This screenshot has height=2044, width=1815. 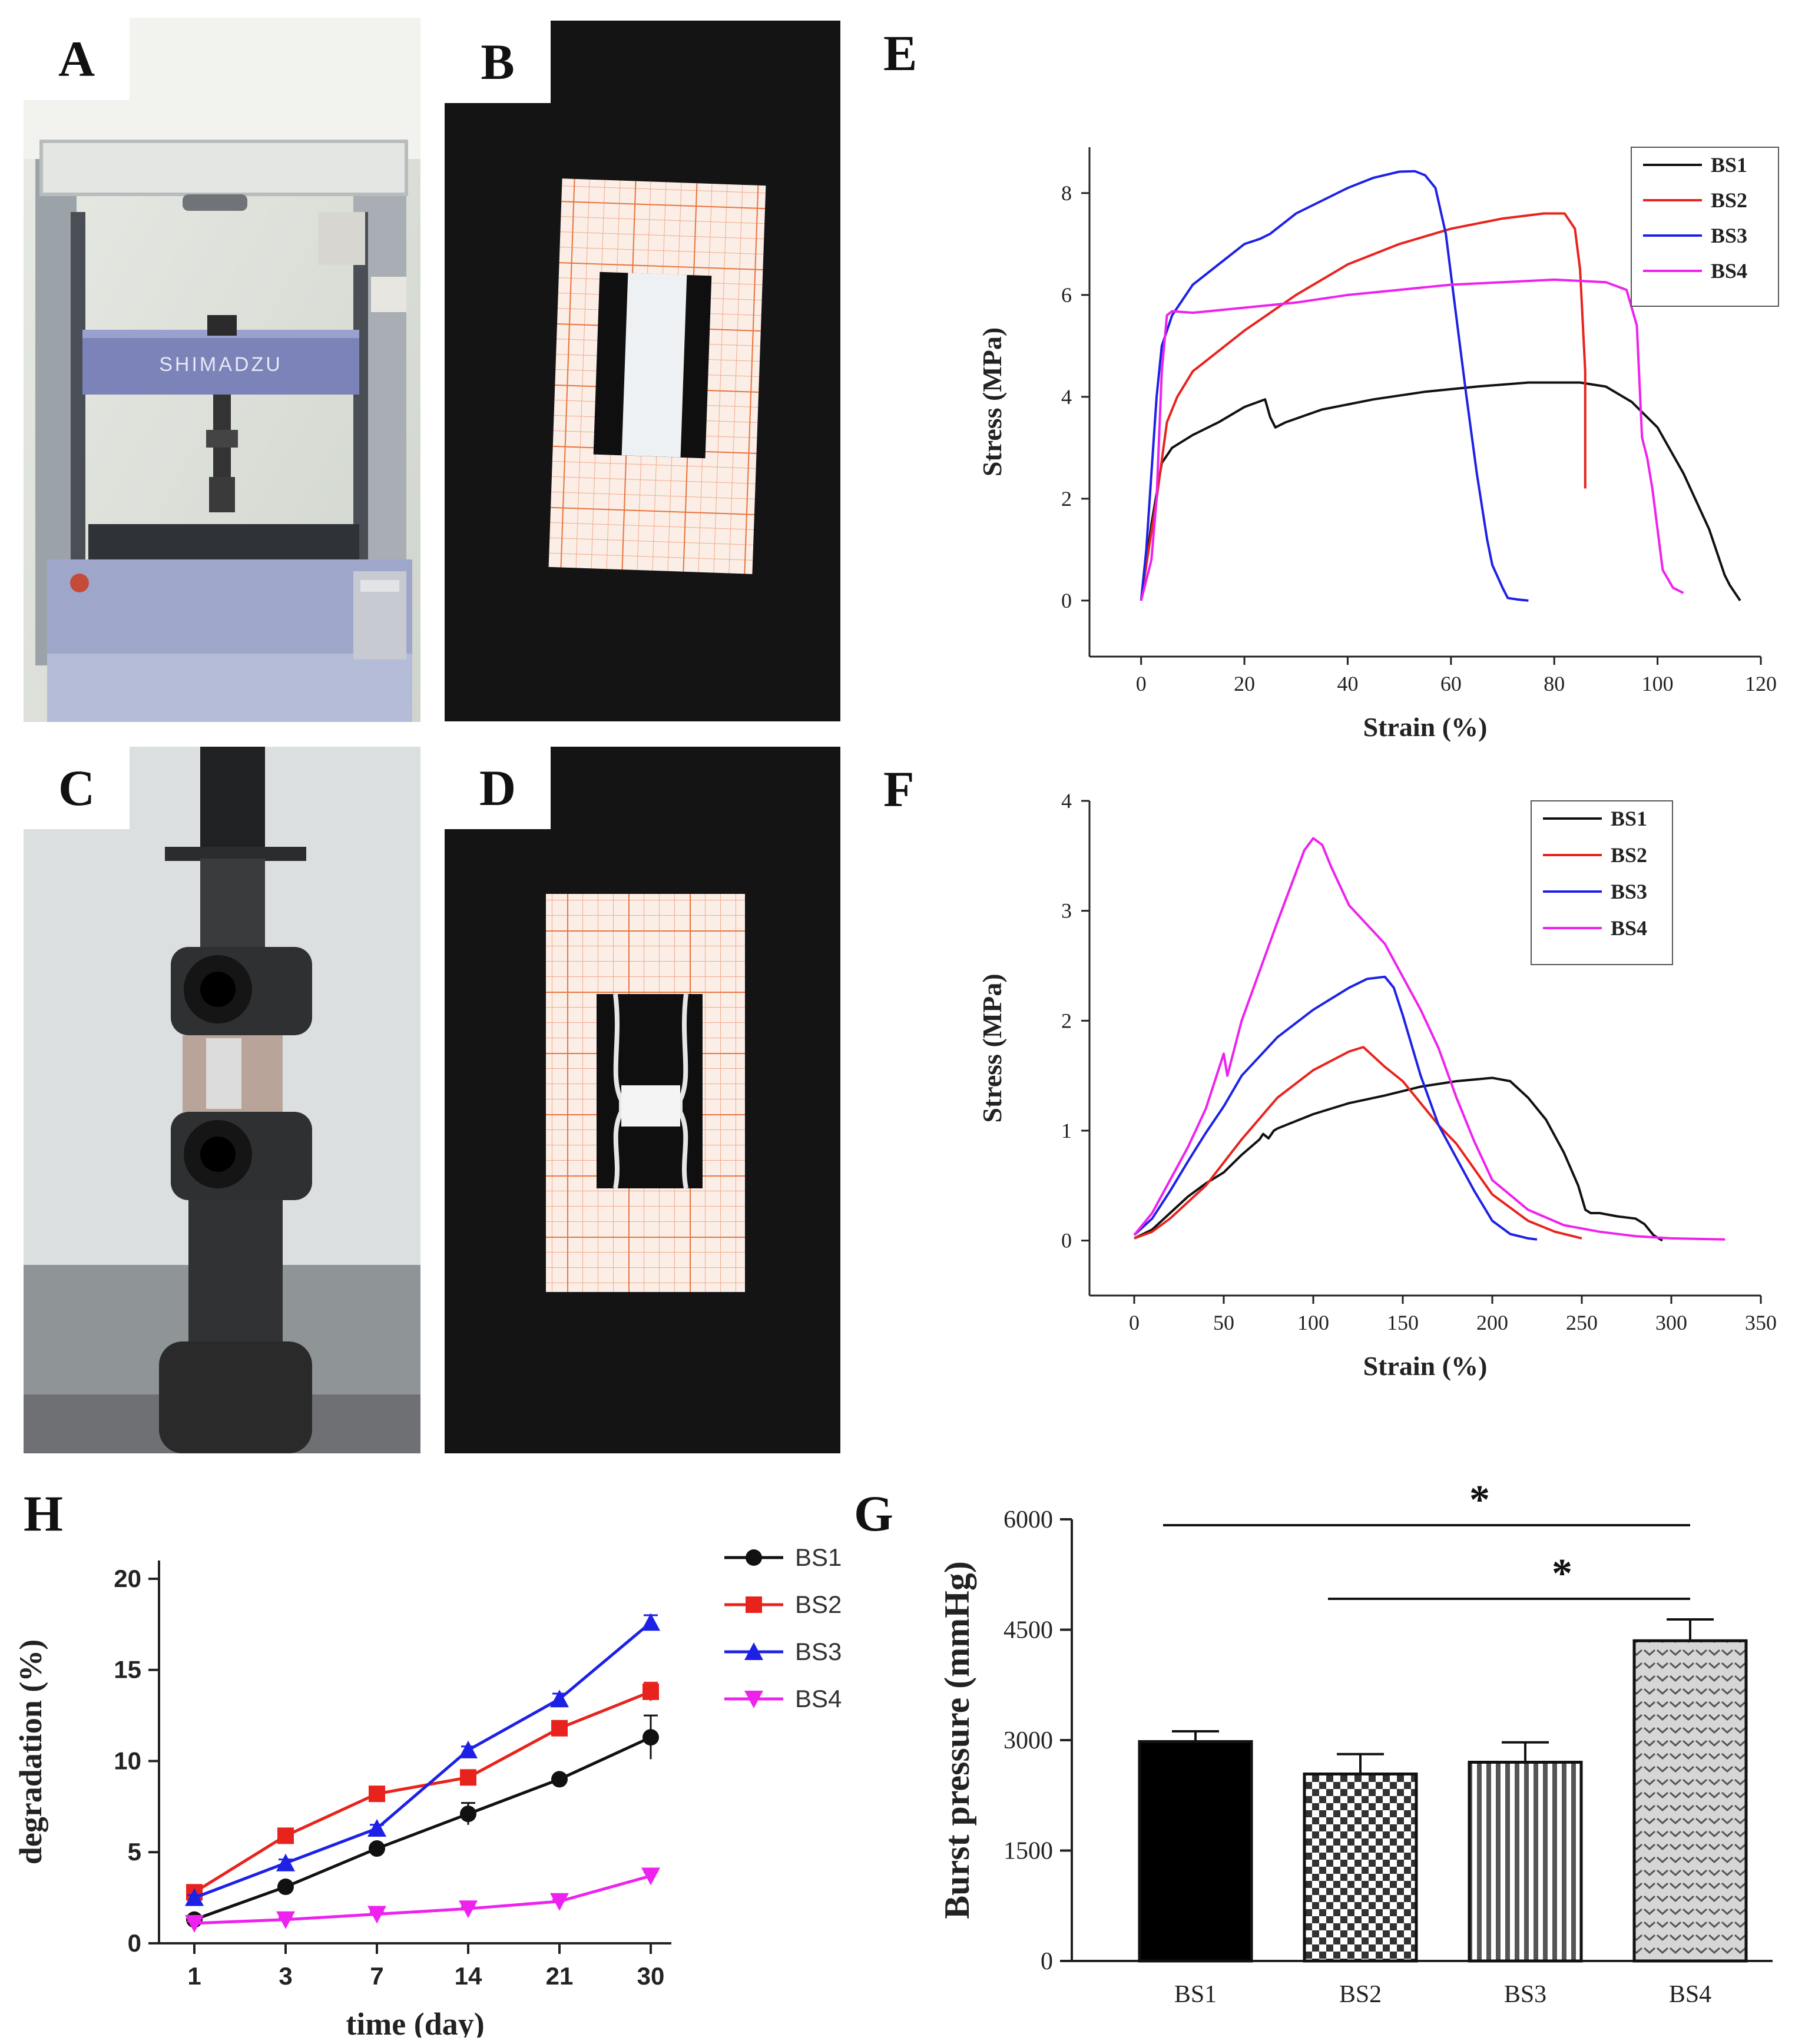 I want to click on tensile-machine-photo: SHIMADZU, so click(x=222, y=370).